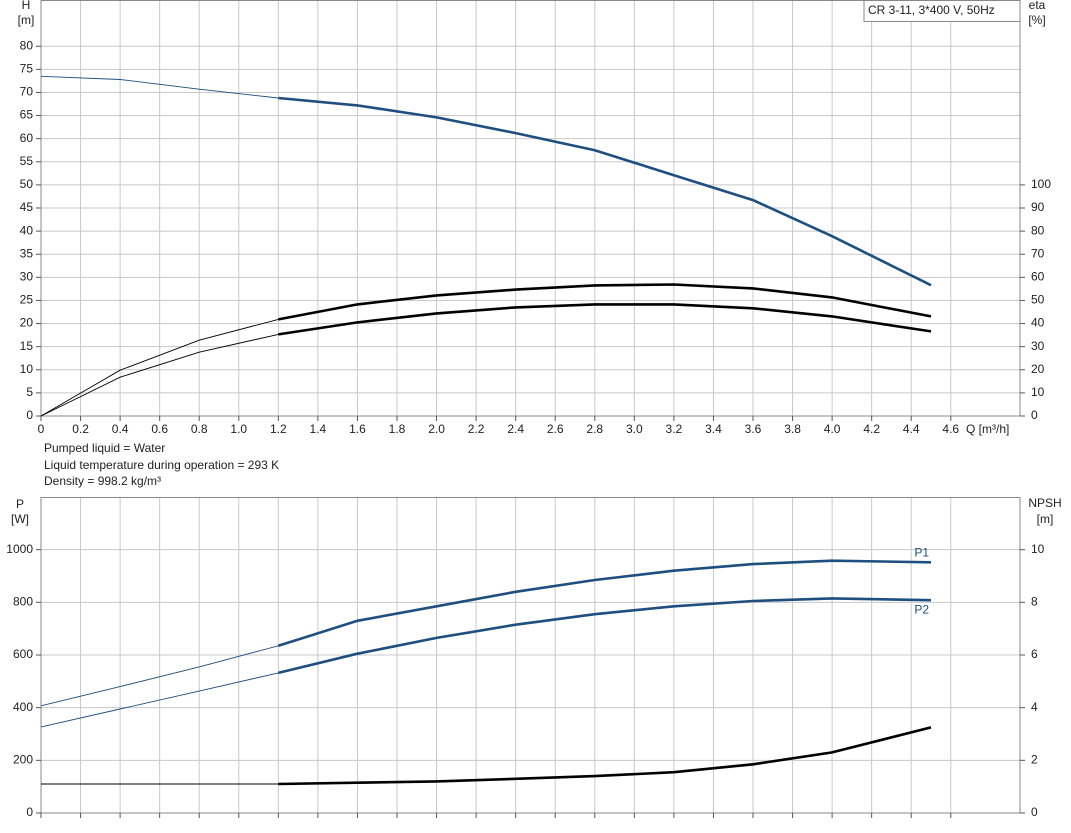 The width and height of the screenshot is (1071, 833). What do you see at coordinates (436, 429) in the screenshot?
I see `x-tick-label: 2.0` at bounding box center [436, 429].